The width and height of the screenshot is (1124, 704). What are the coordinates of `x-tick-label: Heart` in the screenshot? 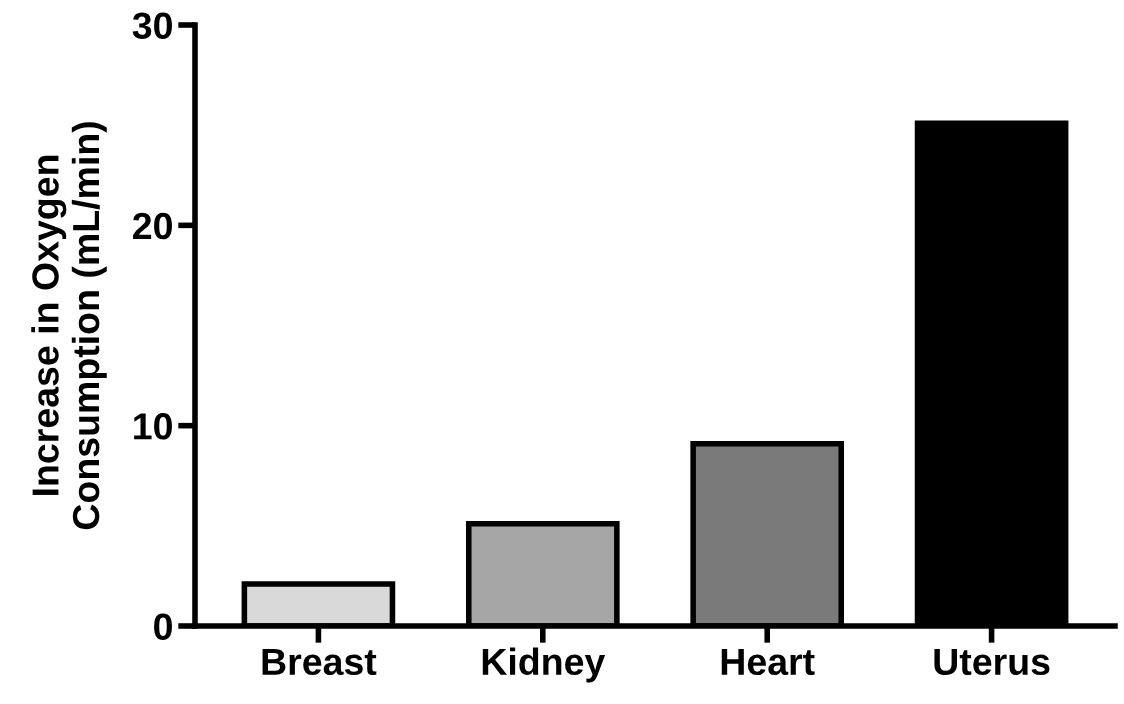 It's located at (768, 662).